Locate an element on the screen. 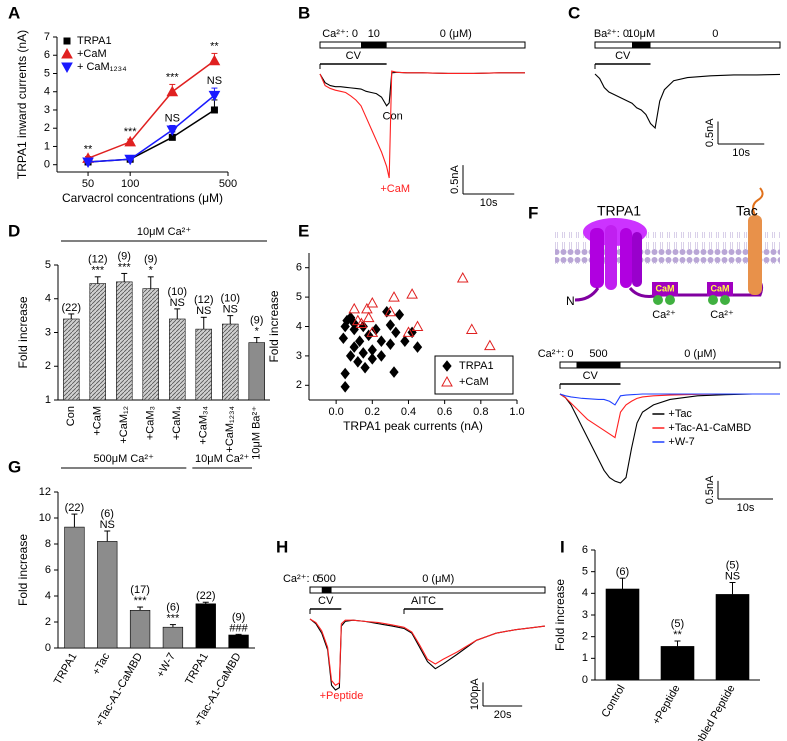  x-tick-label: 0.6 is located at coordinates (444, 412).